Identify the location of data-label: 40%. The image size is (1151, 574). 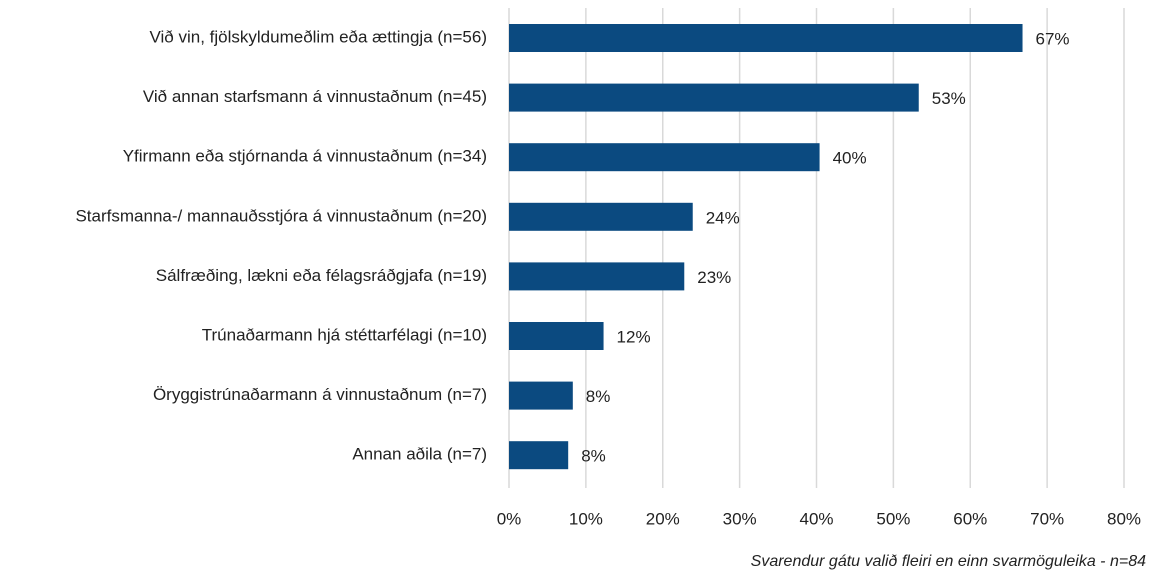
(850, 158).